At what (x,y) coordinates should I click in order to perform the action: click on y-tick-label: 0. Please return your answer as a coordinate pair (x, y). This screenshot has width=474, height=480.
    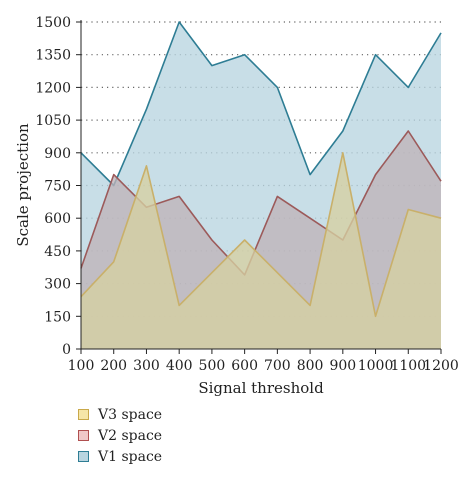
    Looking at the image, I should click on (66, 350).